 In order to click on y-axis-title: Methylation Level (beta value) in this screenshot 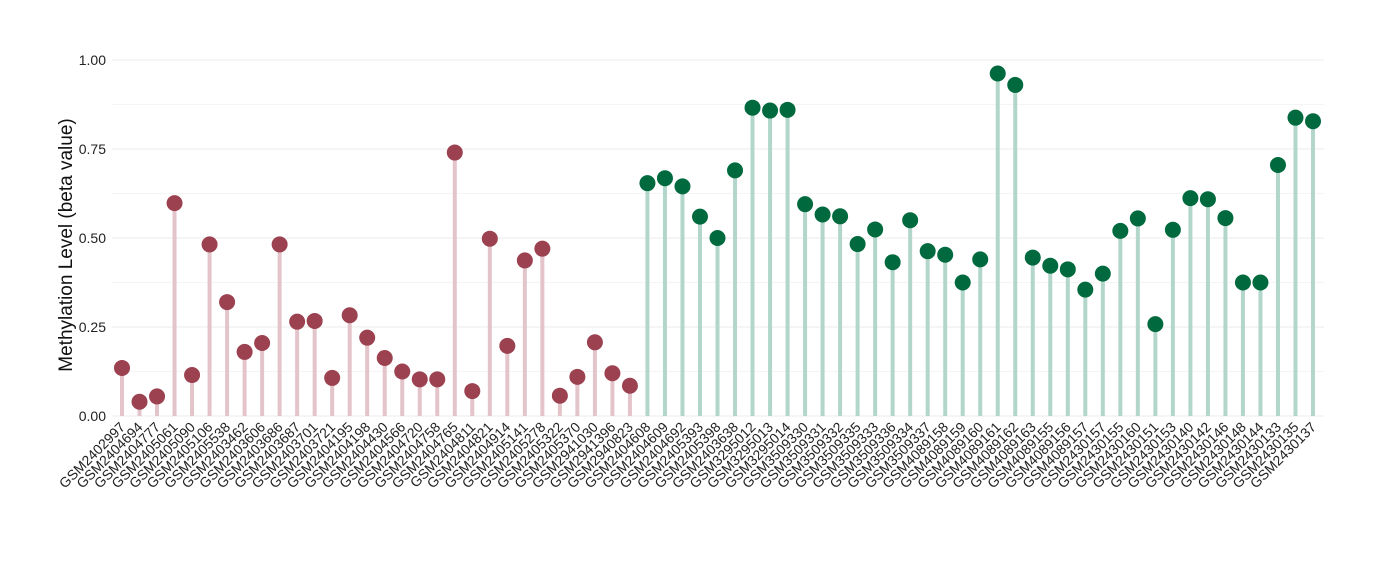, I will do `click(66, 244)`.